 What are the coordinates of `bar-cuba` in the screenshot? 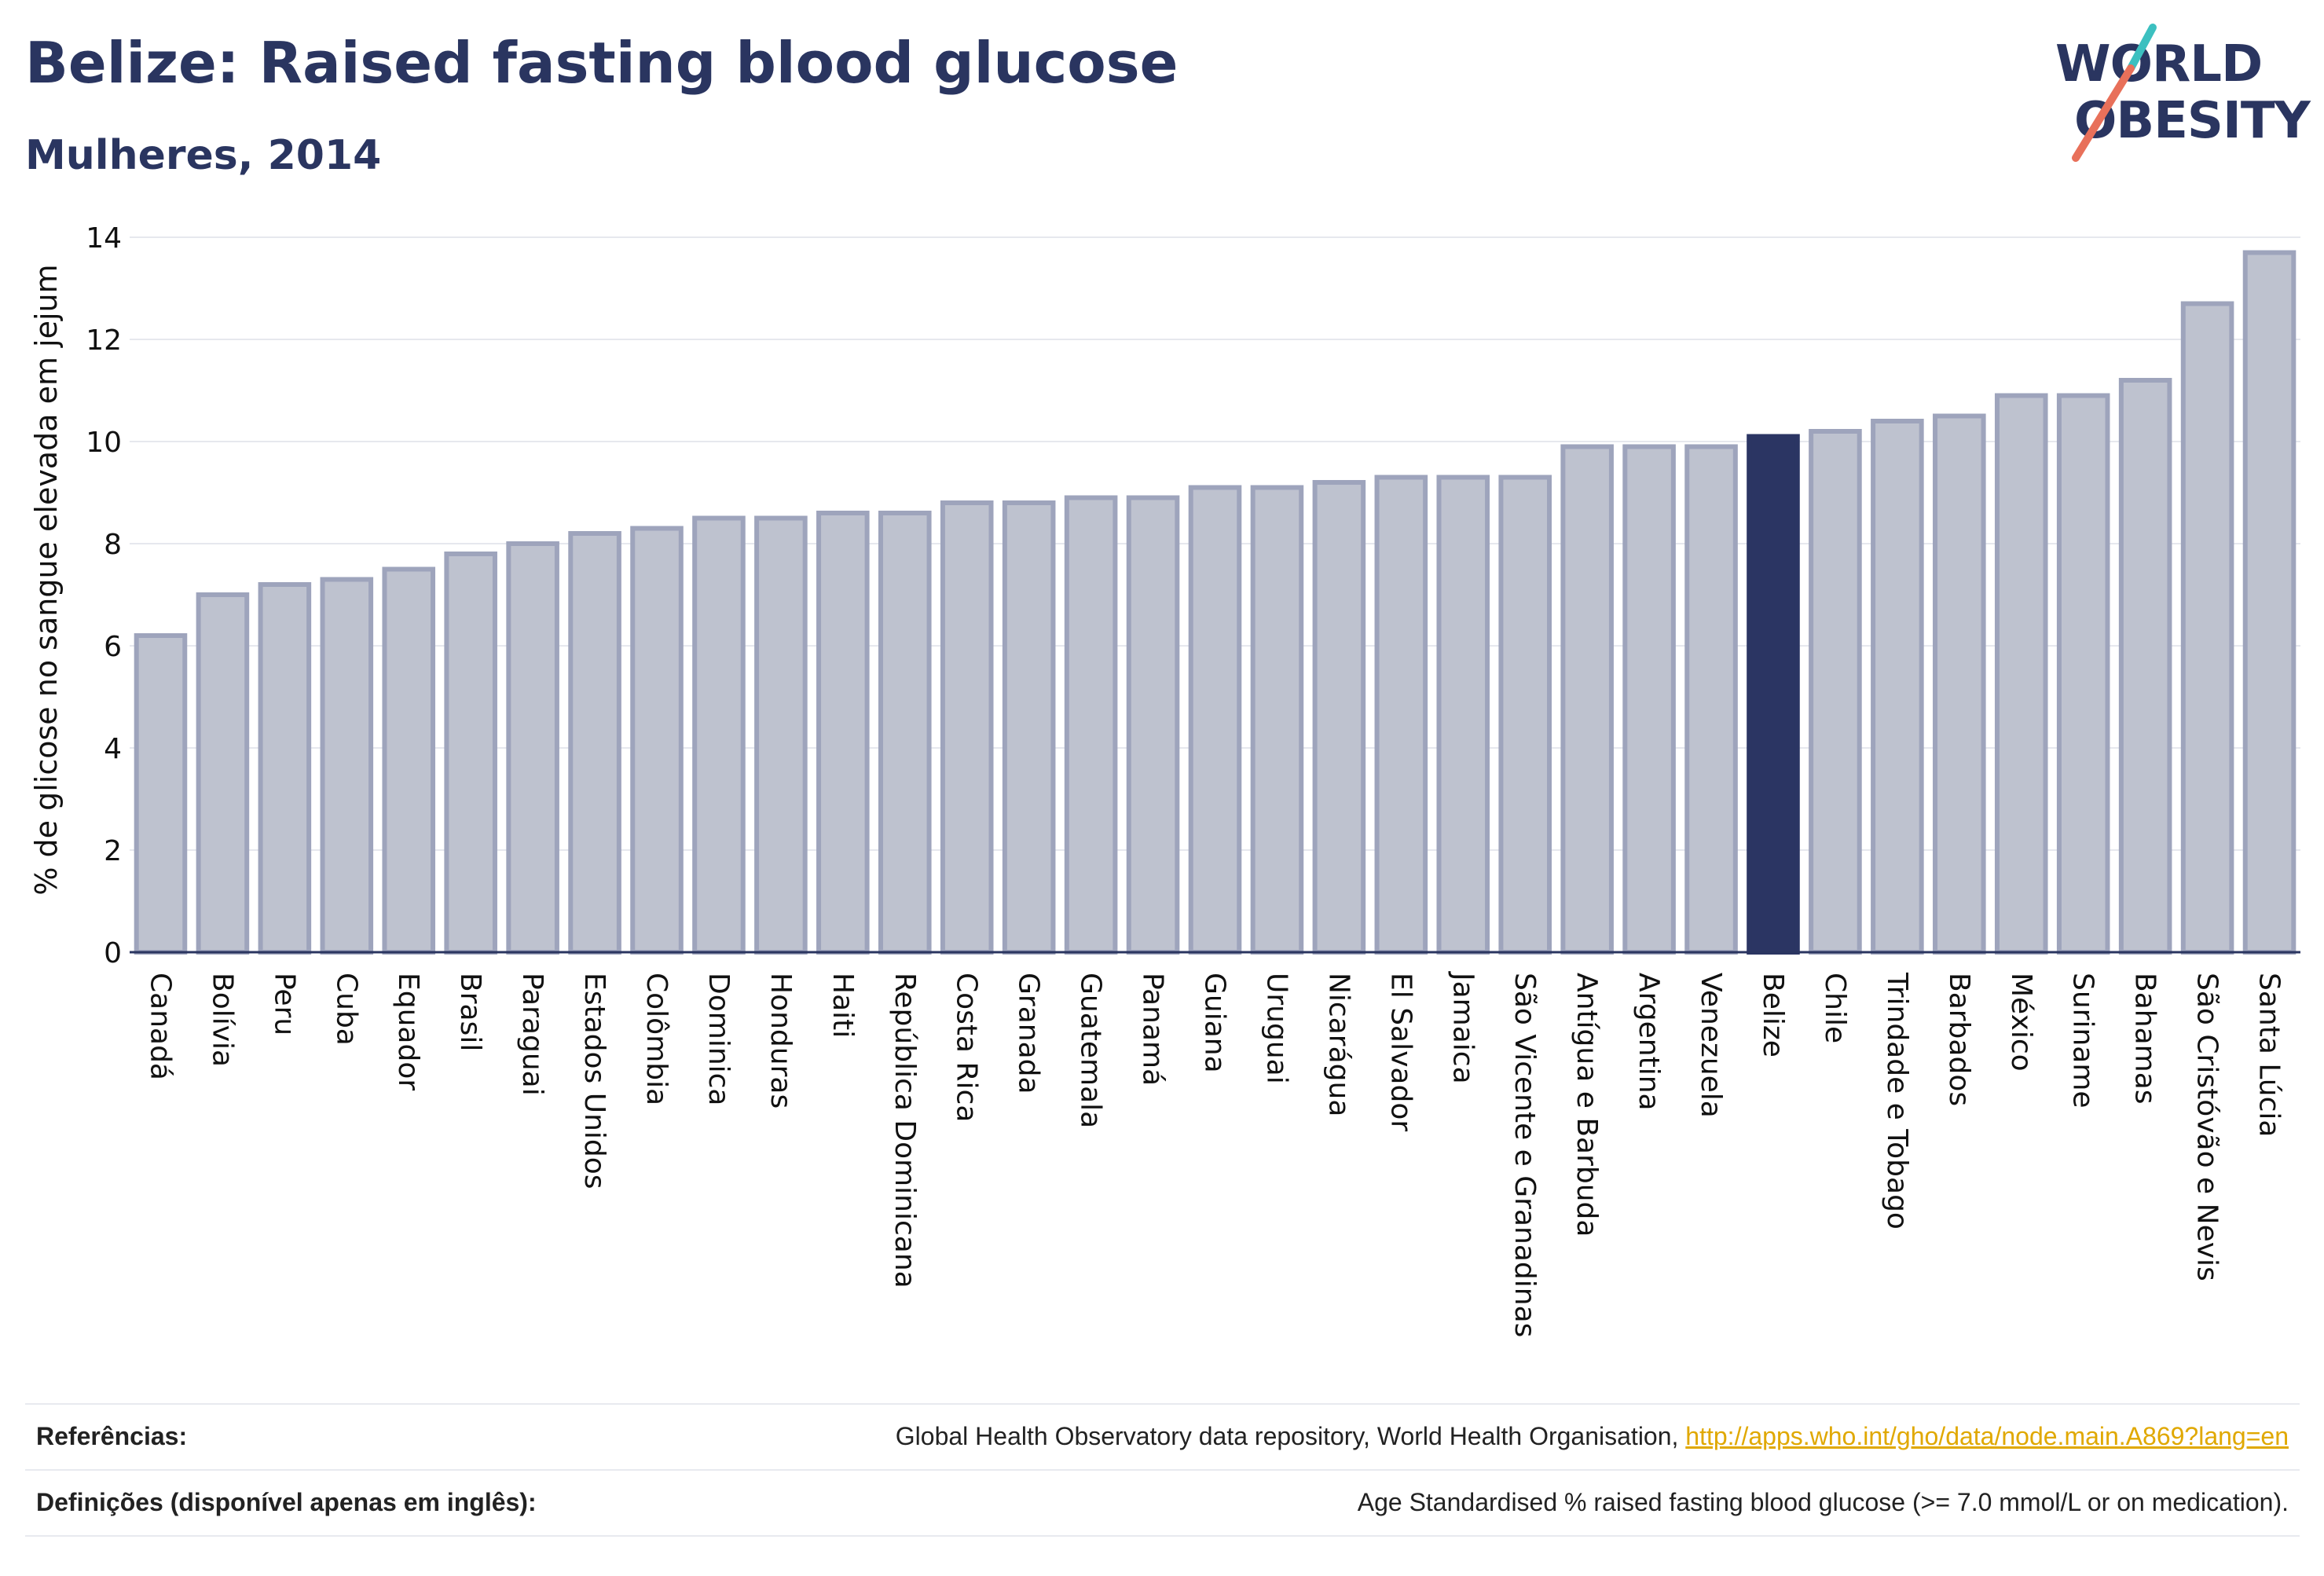 It's located at (347, 766).